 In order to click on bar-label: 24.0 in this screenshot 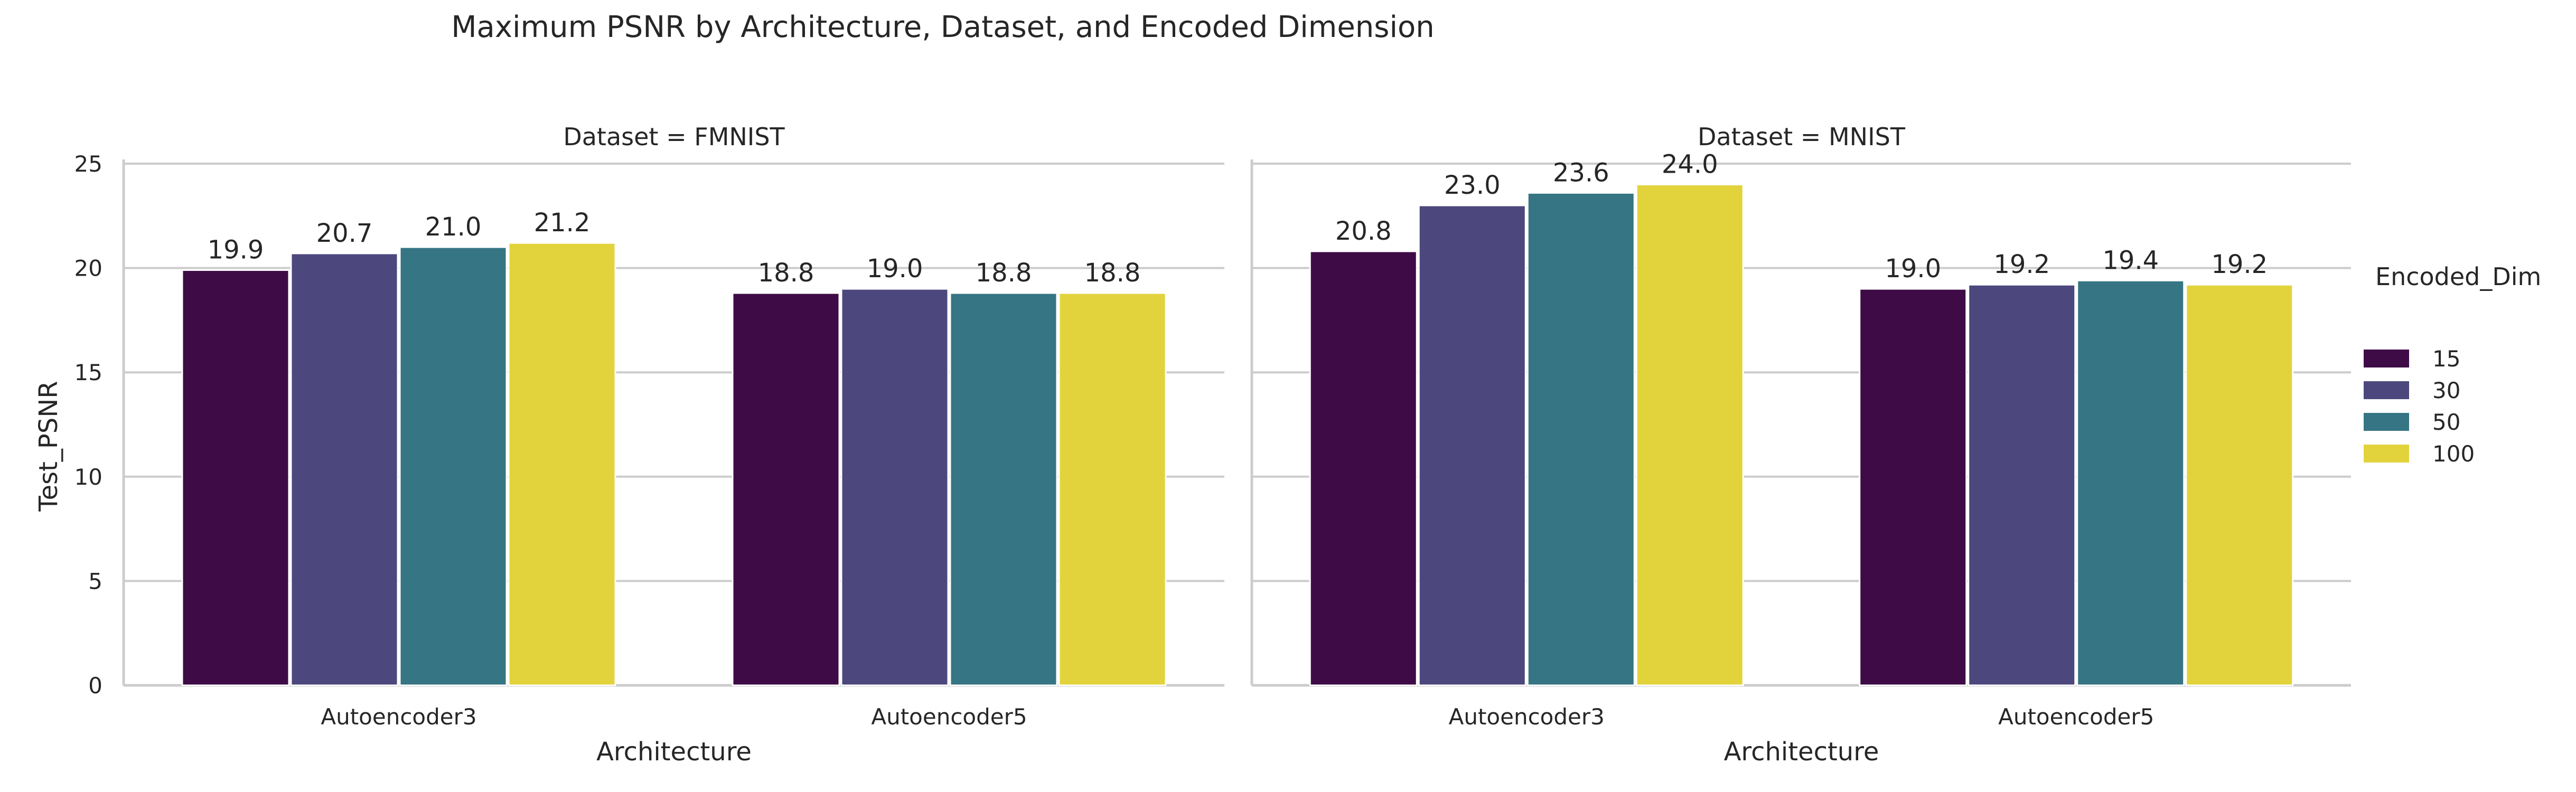, I will do `click(1690, 165)`.